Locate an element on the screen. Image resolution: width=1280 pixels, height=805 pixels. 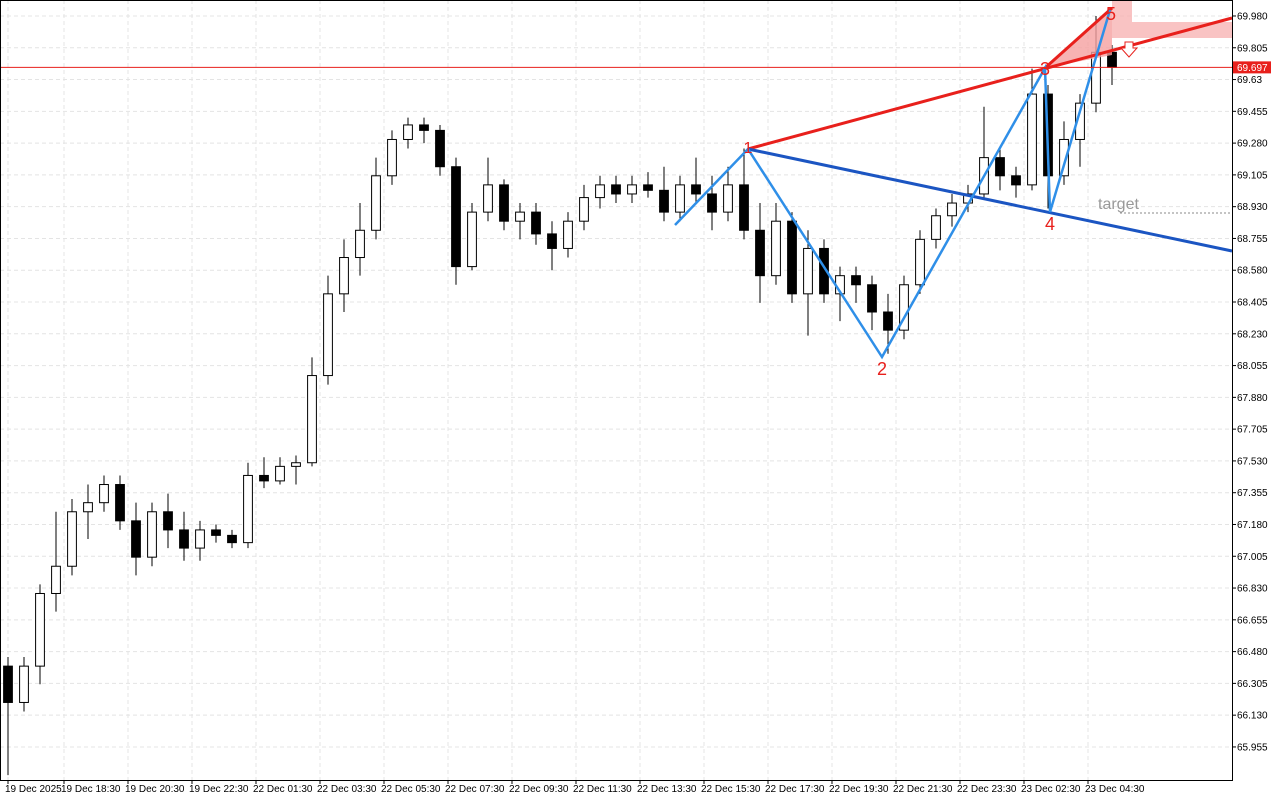
x-tick-label: 22 Dec 03:30 is located at coordinates (347, 789).